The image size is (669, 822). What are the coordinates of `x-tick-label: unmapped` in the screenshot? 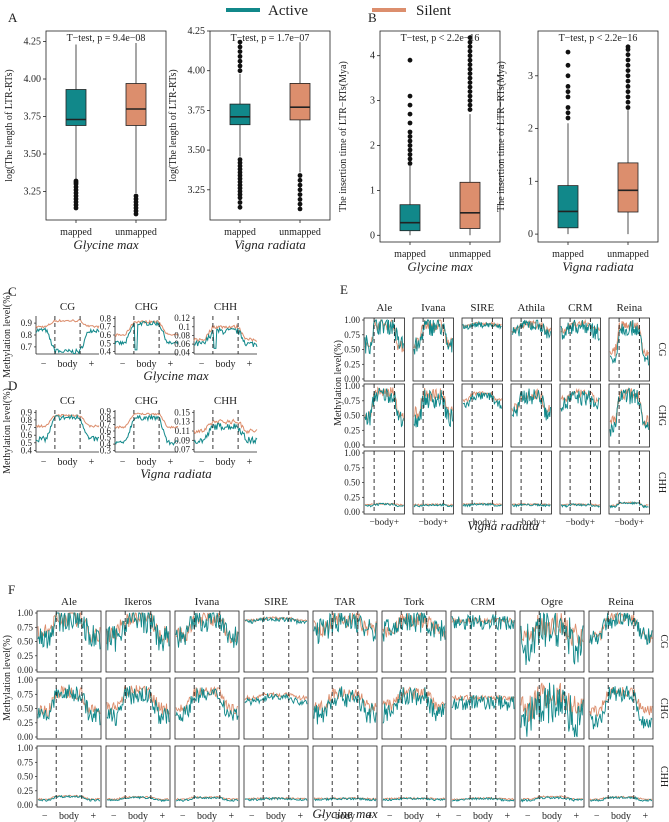 It's located at (136, 232).